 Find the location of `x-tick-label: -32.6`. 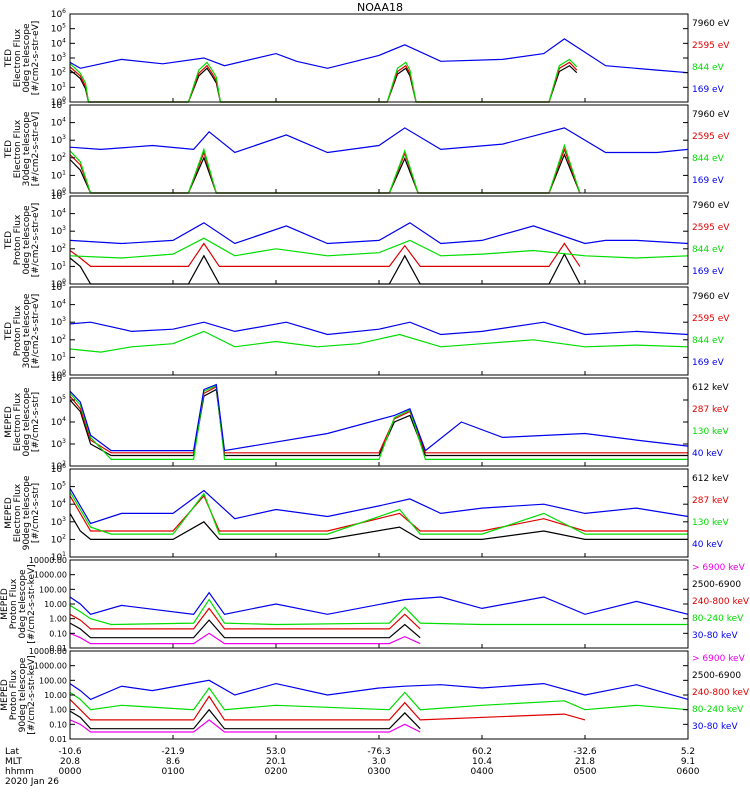

x-tick-label: -32.6 is located at coordinates (585, 752).